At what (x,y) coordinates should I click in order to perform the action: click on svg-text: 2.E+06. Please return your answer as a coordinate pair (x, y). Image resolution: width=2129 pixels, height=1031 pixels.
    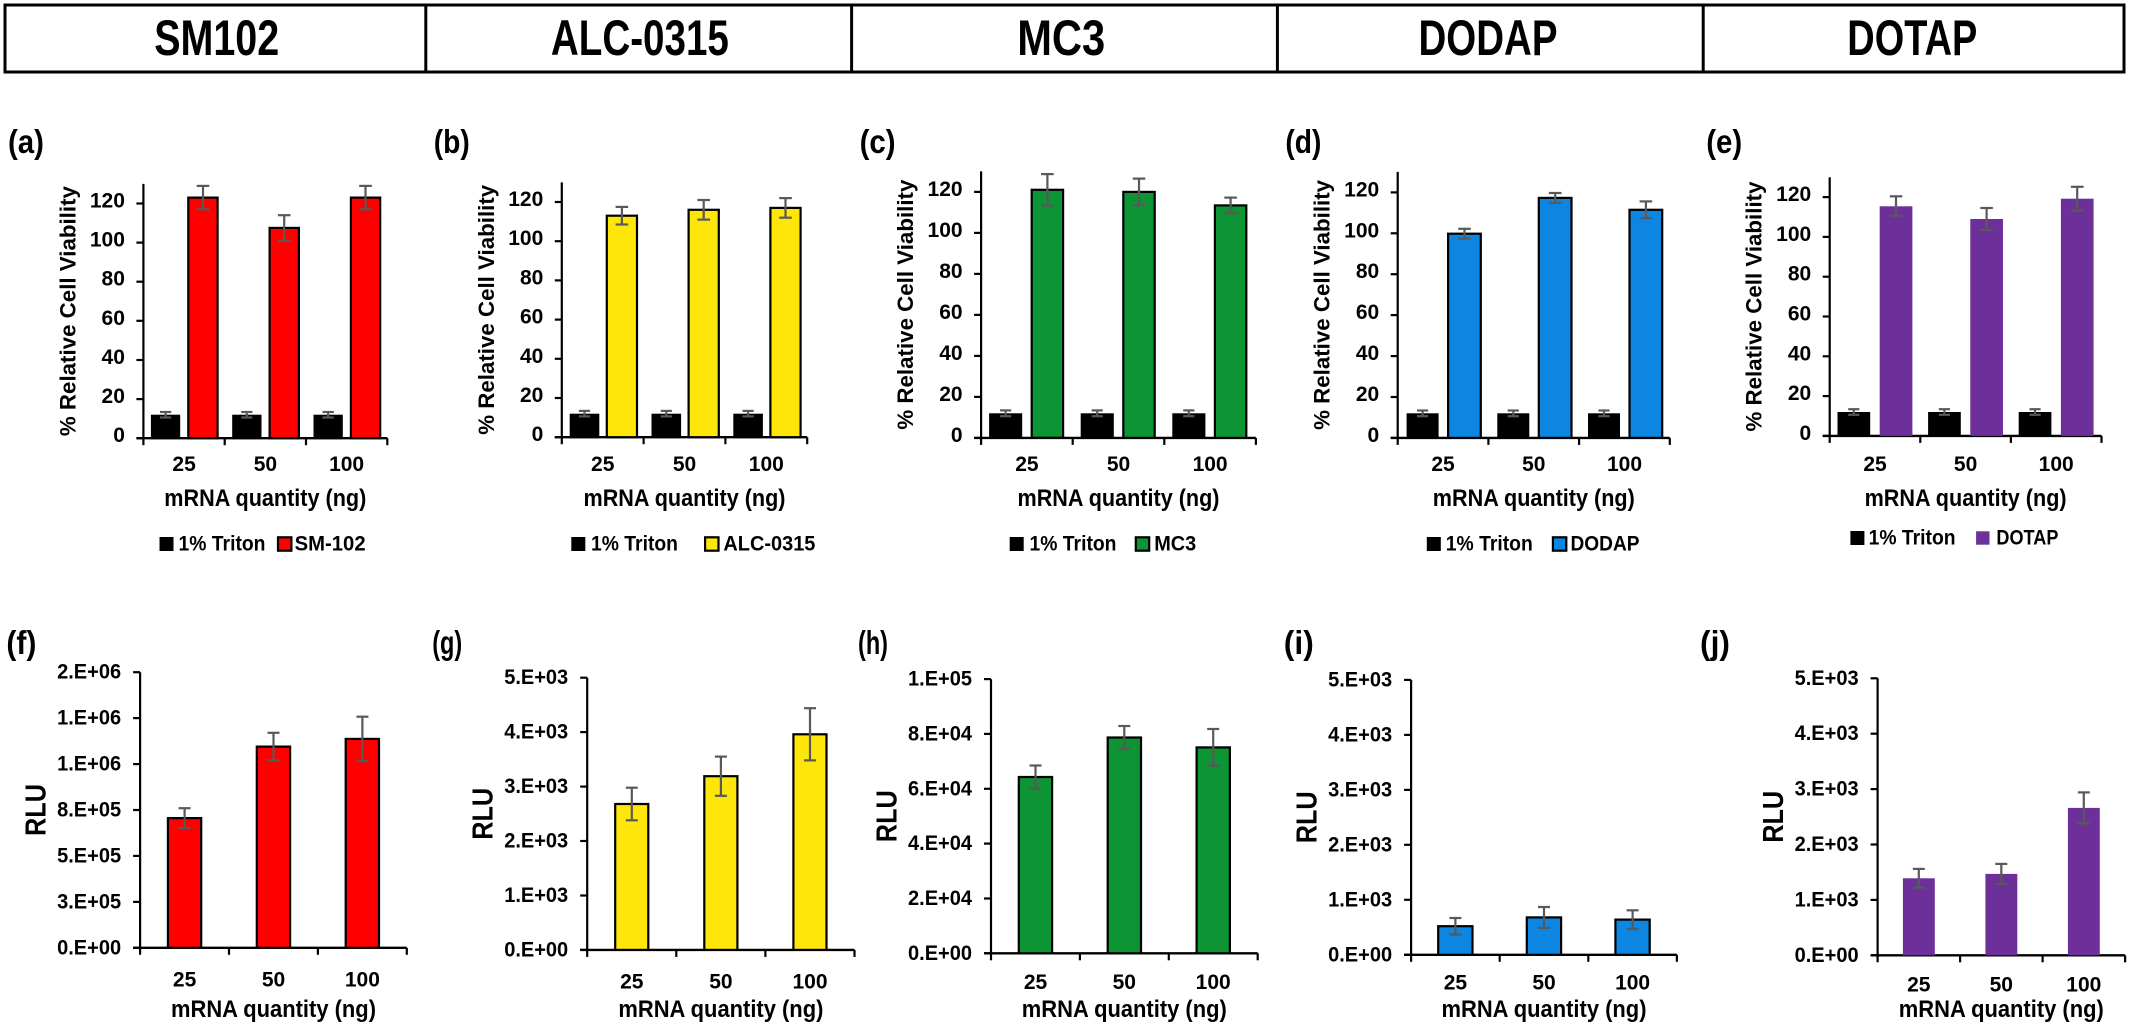
    Looking at the image, I should click on (89, 672).